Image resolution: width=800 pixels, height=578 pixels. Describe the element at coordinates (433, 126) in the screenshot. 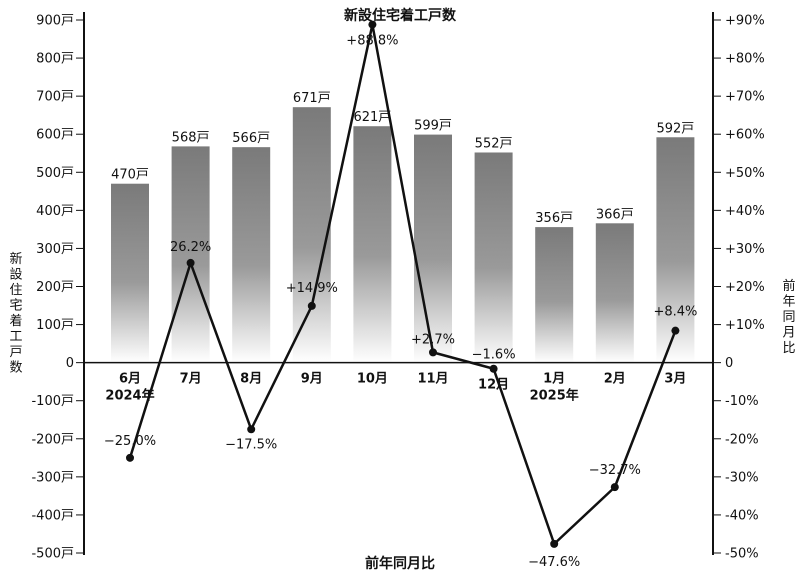

I see `bar-value-label: 599戸` at that location.